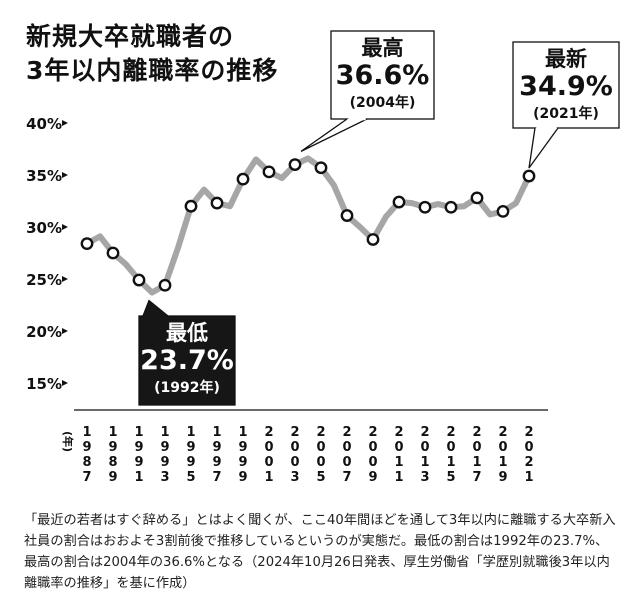  I want to click on chart-title-line-1: 新規大卒就職者の, so click(130, 36).